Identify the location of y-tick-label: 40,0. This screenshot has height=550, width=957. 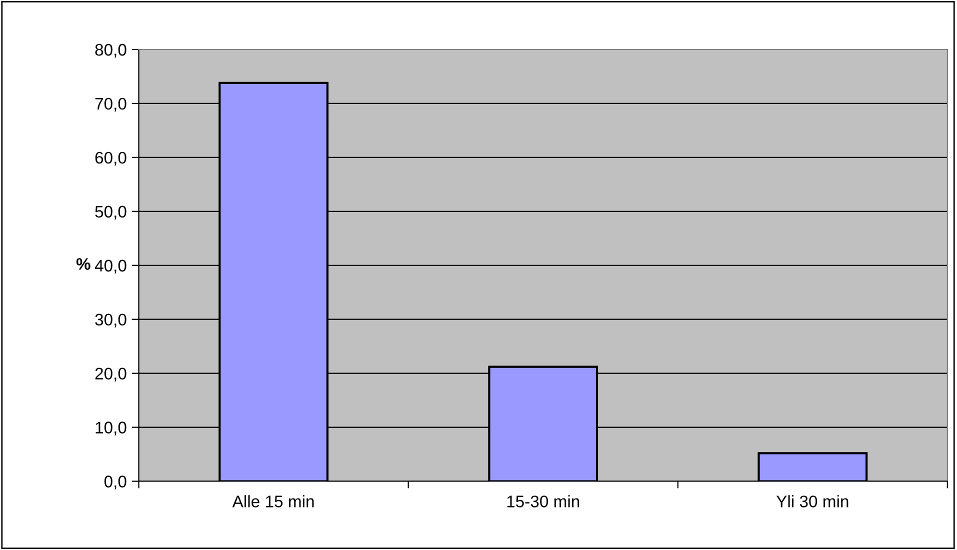
(110, 267).